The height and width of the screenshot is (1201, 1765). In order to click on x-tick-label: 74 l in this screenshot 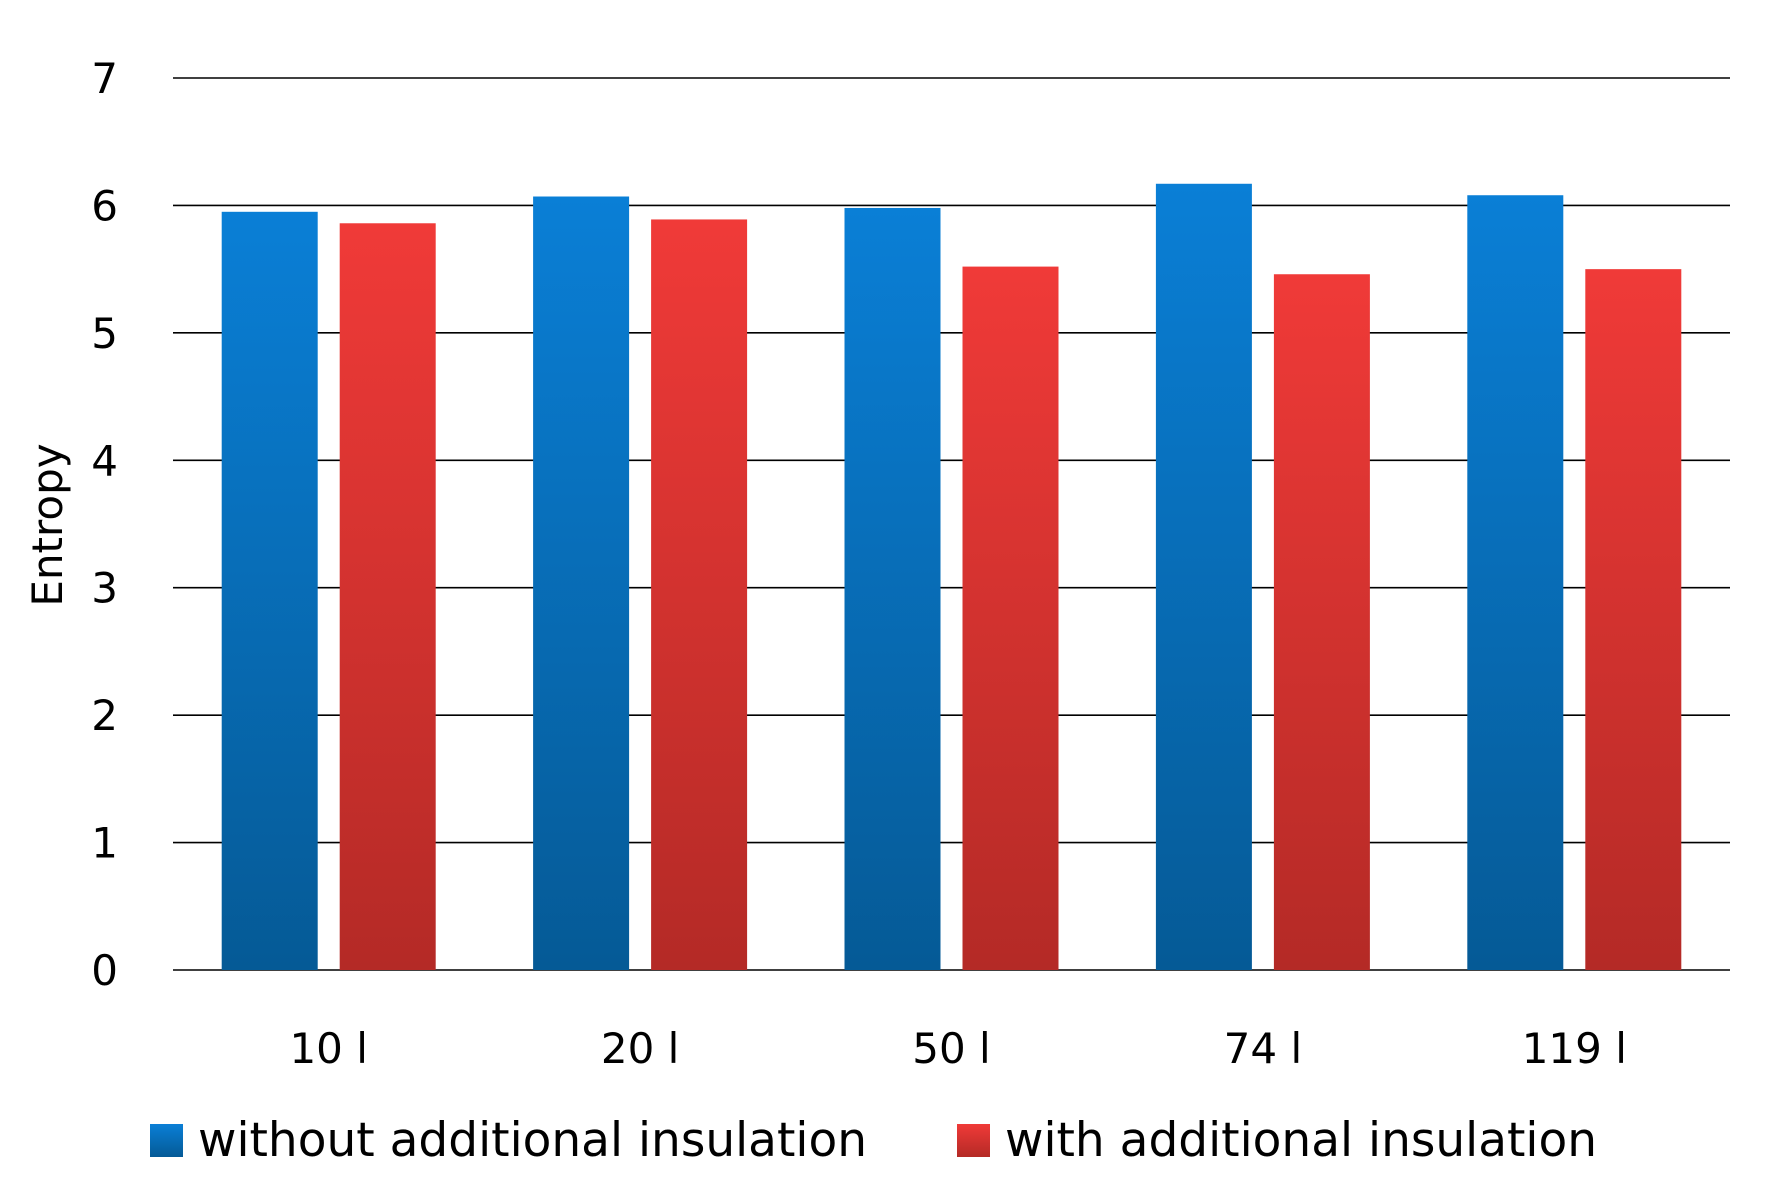, I will do `click(1263, 1048)`.